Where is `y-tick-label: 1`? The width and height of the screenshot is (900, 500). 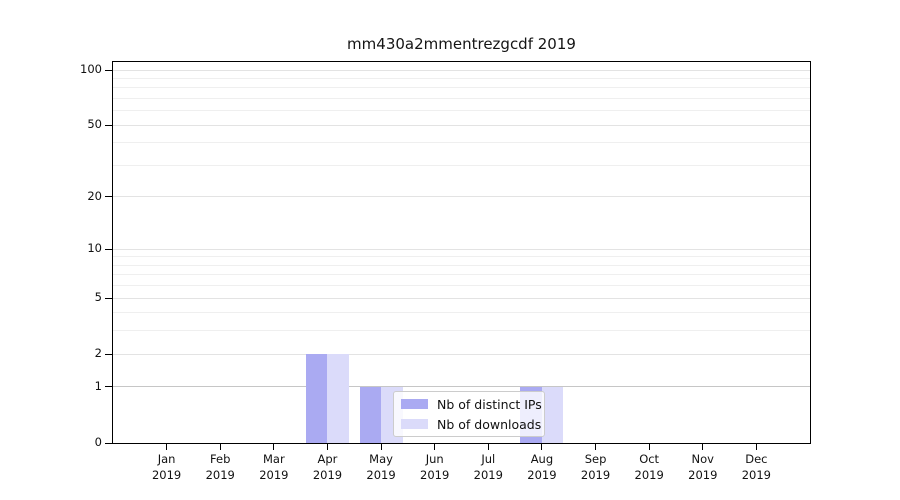 y-tick-label: 1 is located at coordinates (98, 385).